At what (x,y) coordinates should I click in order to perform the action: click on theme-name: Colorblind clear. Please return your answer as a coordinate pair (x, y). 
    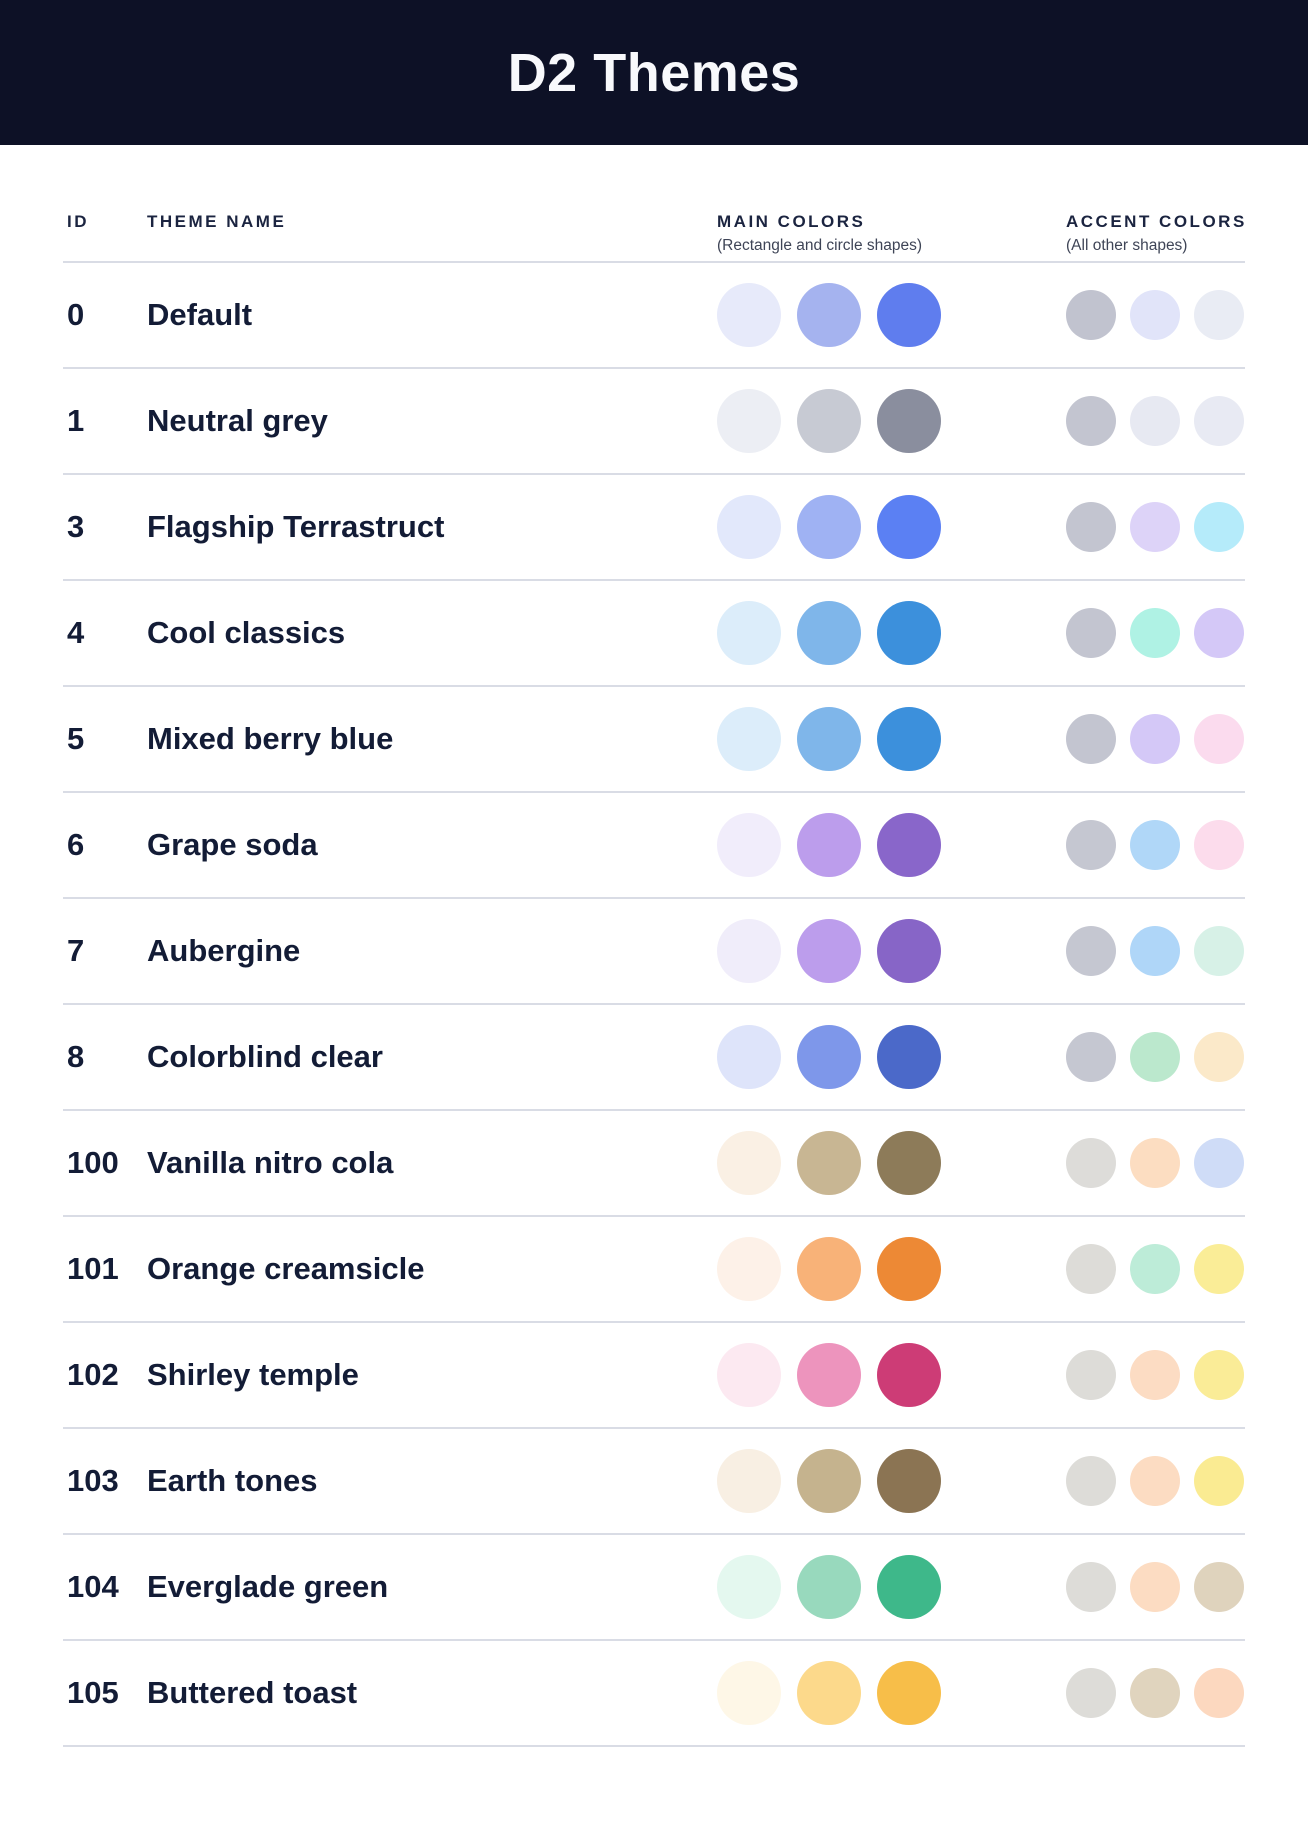
    Looking at the image, I should click on (265, 1056).